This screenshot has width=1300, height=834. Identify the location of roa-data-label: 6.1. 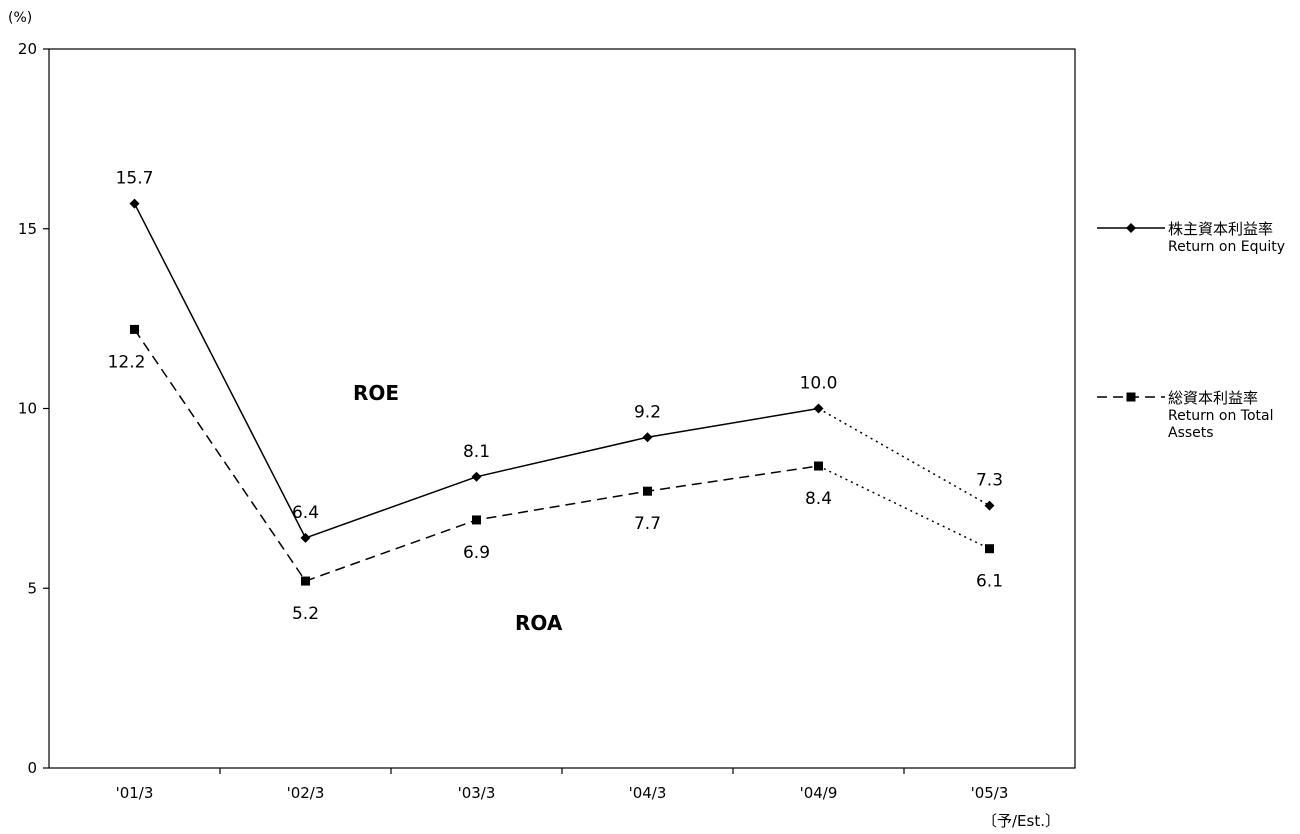
(989, 582).